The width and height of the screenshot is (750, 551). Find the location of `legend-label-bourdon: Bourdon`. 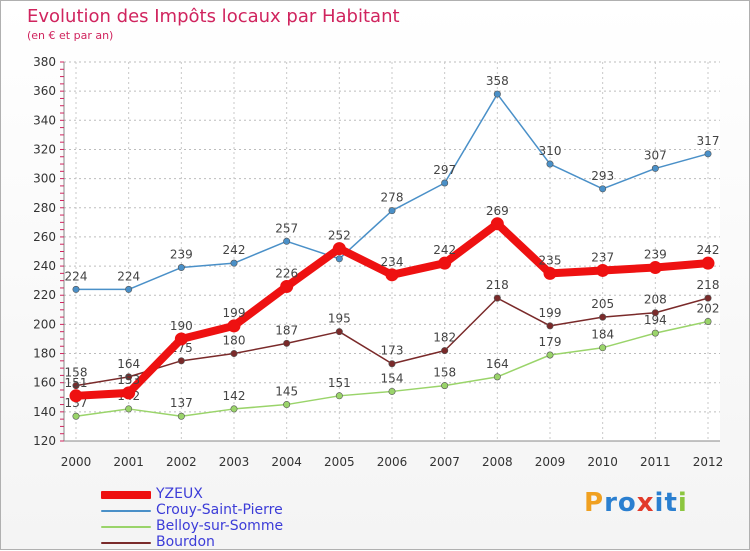

legend-label-bourdon: Bourdon is located at coordinates (185, 542).